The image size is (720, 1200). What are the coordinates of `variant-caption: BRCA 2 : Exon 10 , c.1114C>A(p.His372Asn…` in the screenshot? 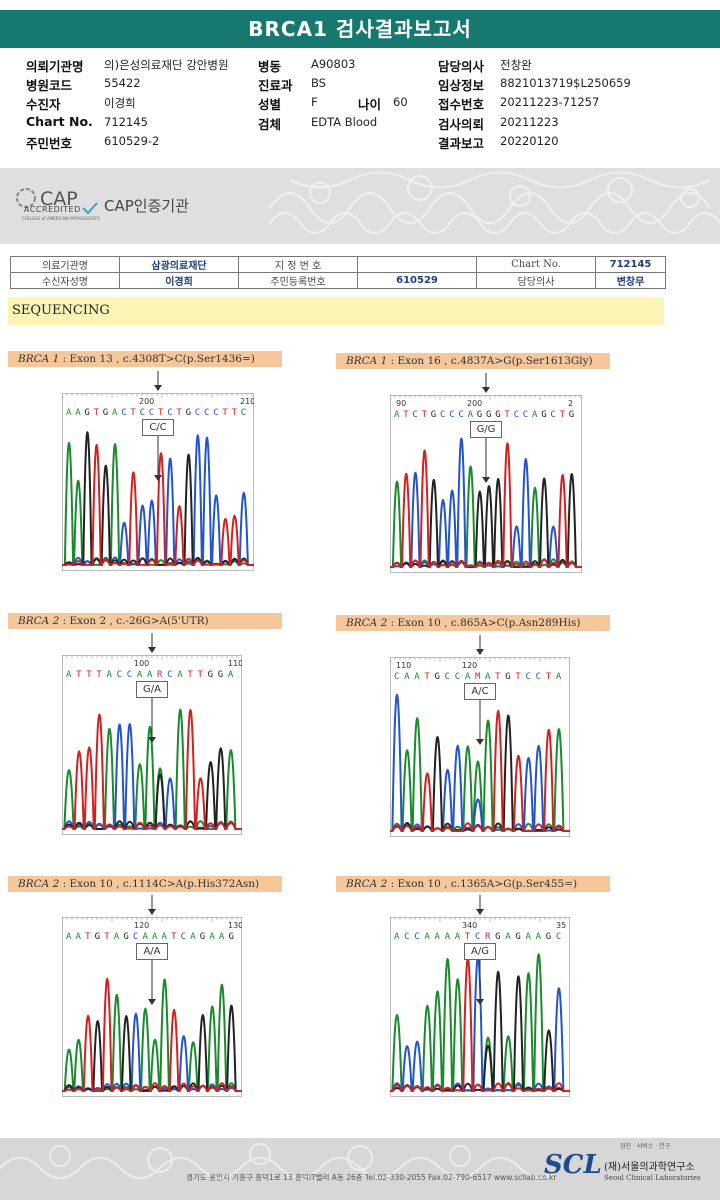 It's located at (145, 884).